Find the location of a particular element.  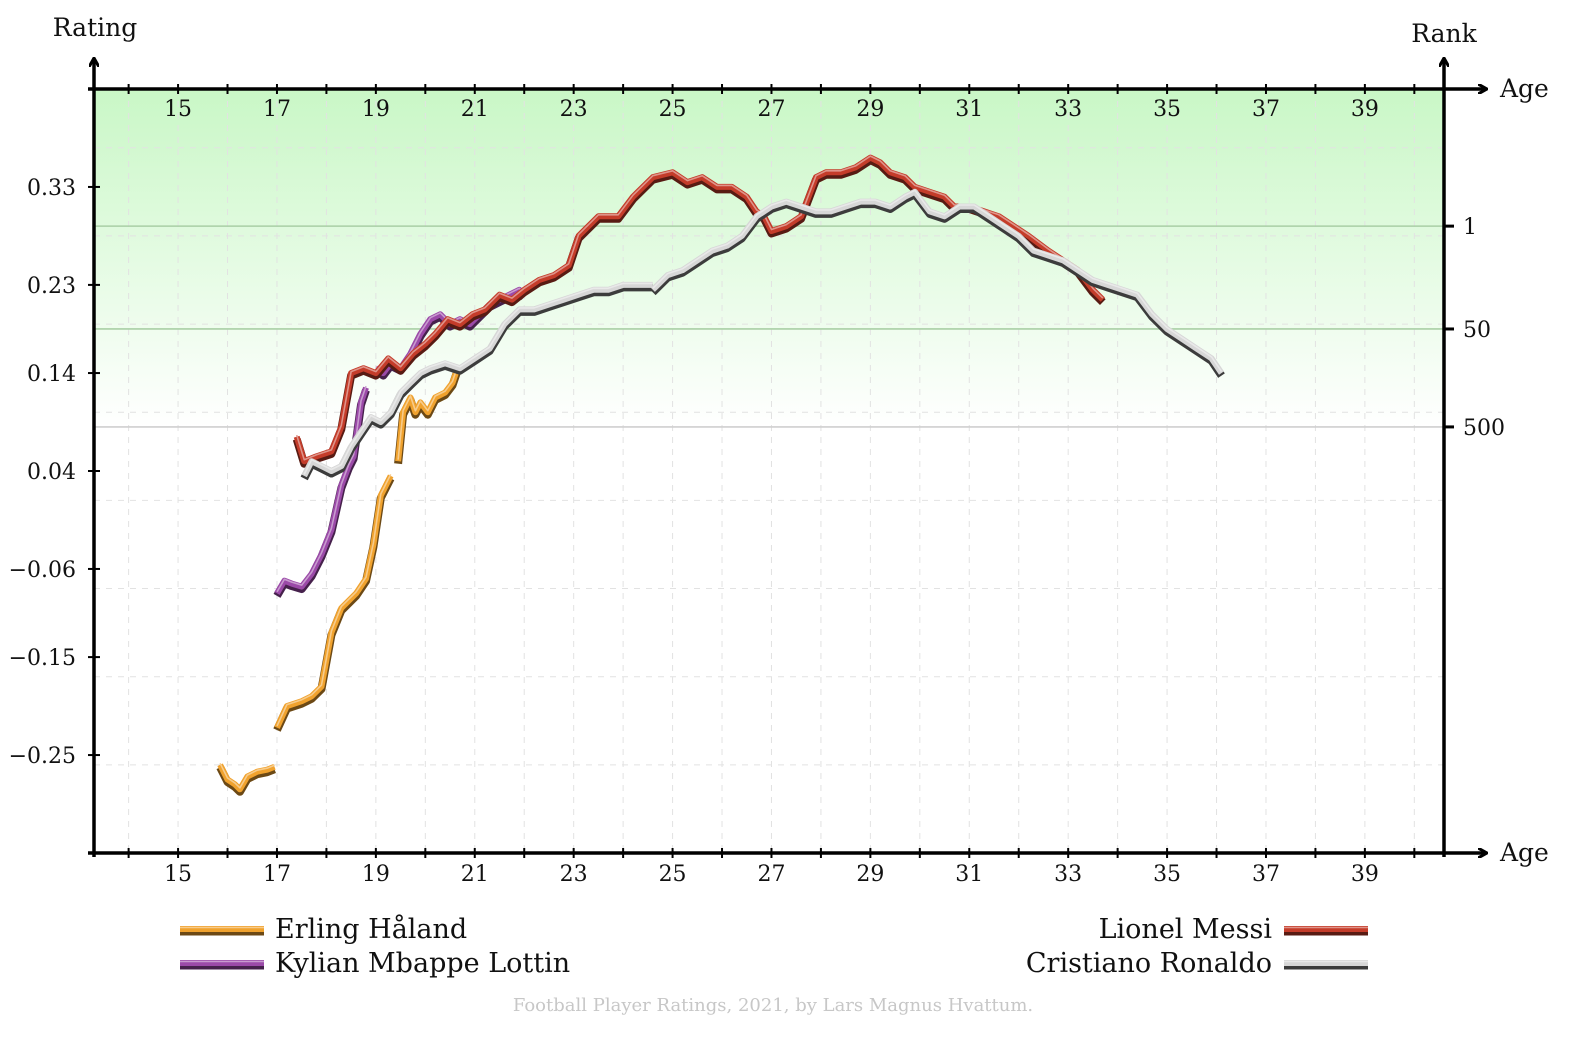

x-tick-label-bottom: 31 is located at coordinates (969, 874).